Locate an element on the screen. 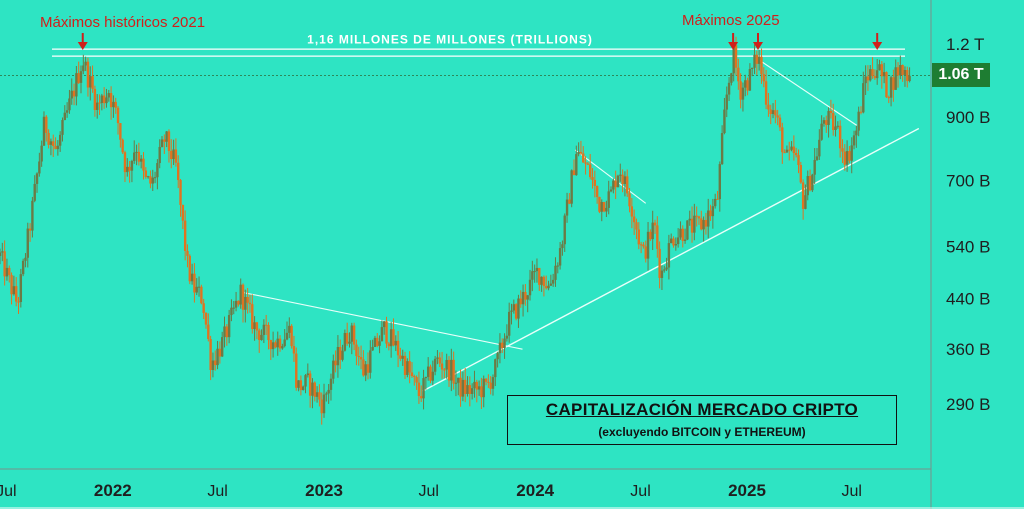  trendline-downtrend-2024 is located at coordinates (610, 176).